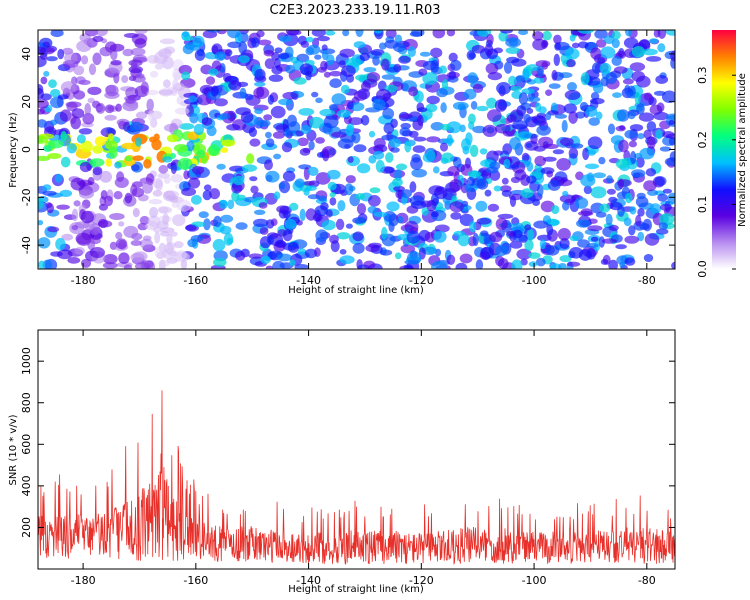 The width and height of the screenshot is (750, 600). What do you see at coordinates (702, 140) in the screenshot?
I see `colorbar-tick-label: 0.2` at bounding box center [702, 140].